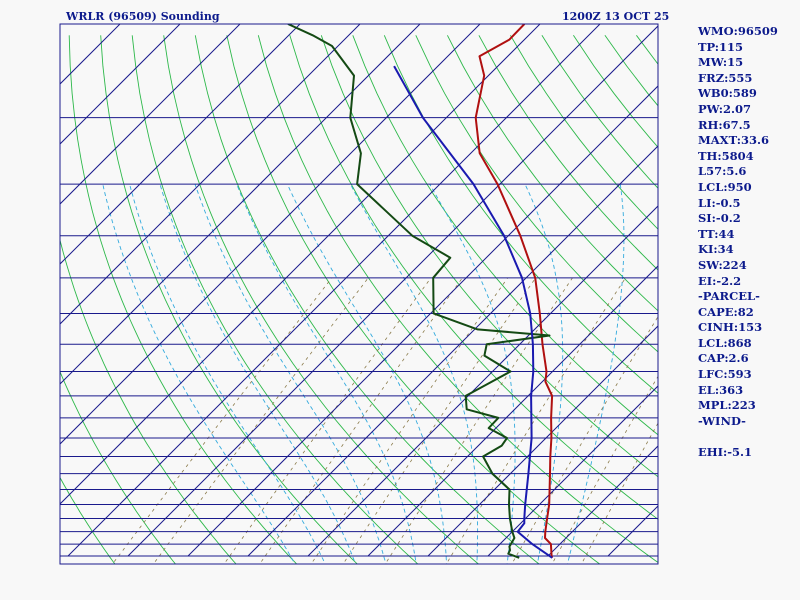 The image size is (800, 600). Describe the element at coordinates (721, 389) in the screenshot. I see `index-line: EL:363` at that location.